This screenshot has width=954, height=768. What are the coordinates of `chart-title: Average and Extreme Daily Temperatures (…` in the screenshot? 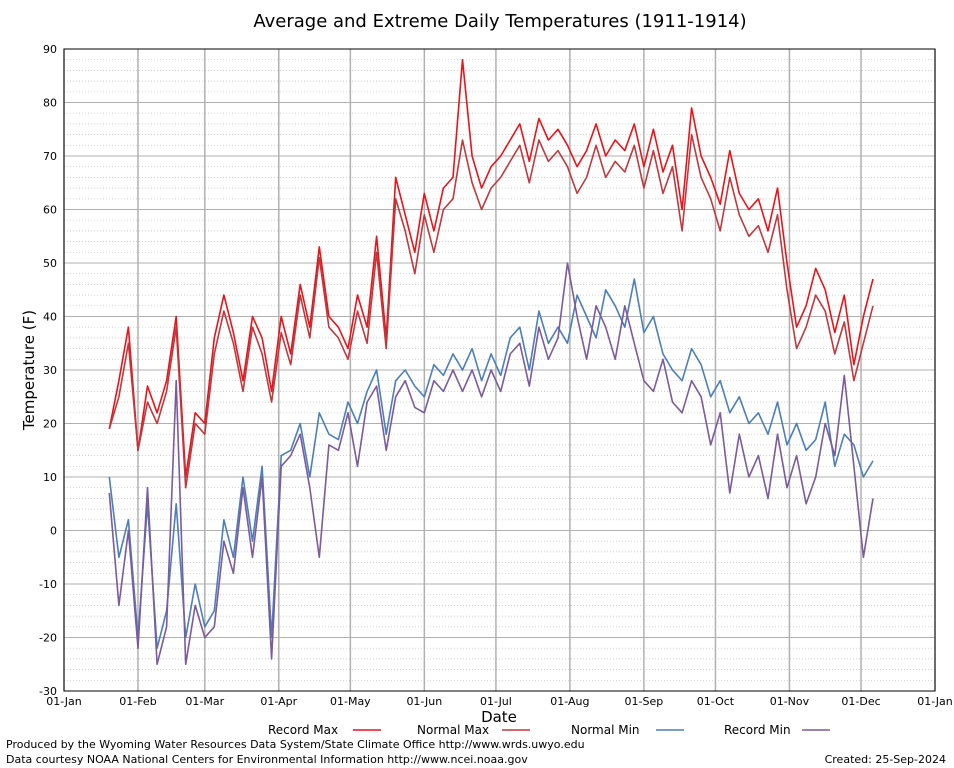 It's located at (499, 21).